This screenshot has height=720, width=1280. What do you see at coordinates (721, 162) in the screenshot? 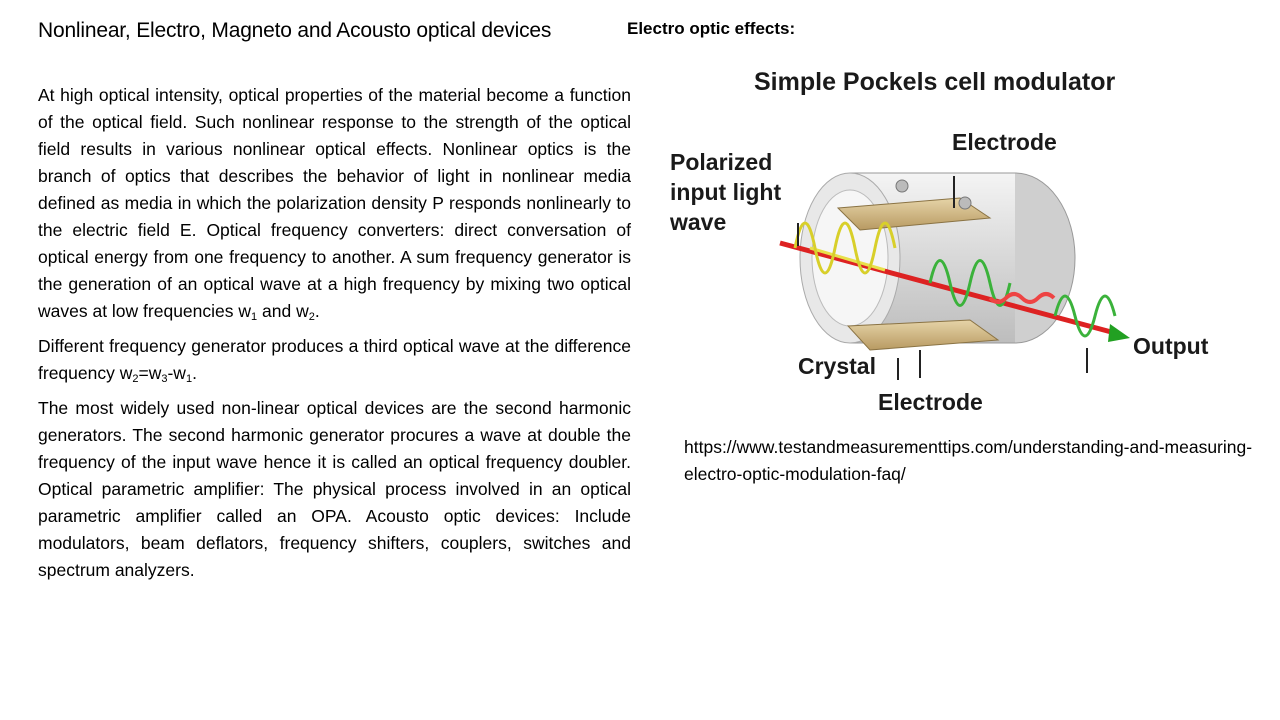
I see `label-input-line1: Polarized` at bounding box center [721, 162].